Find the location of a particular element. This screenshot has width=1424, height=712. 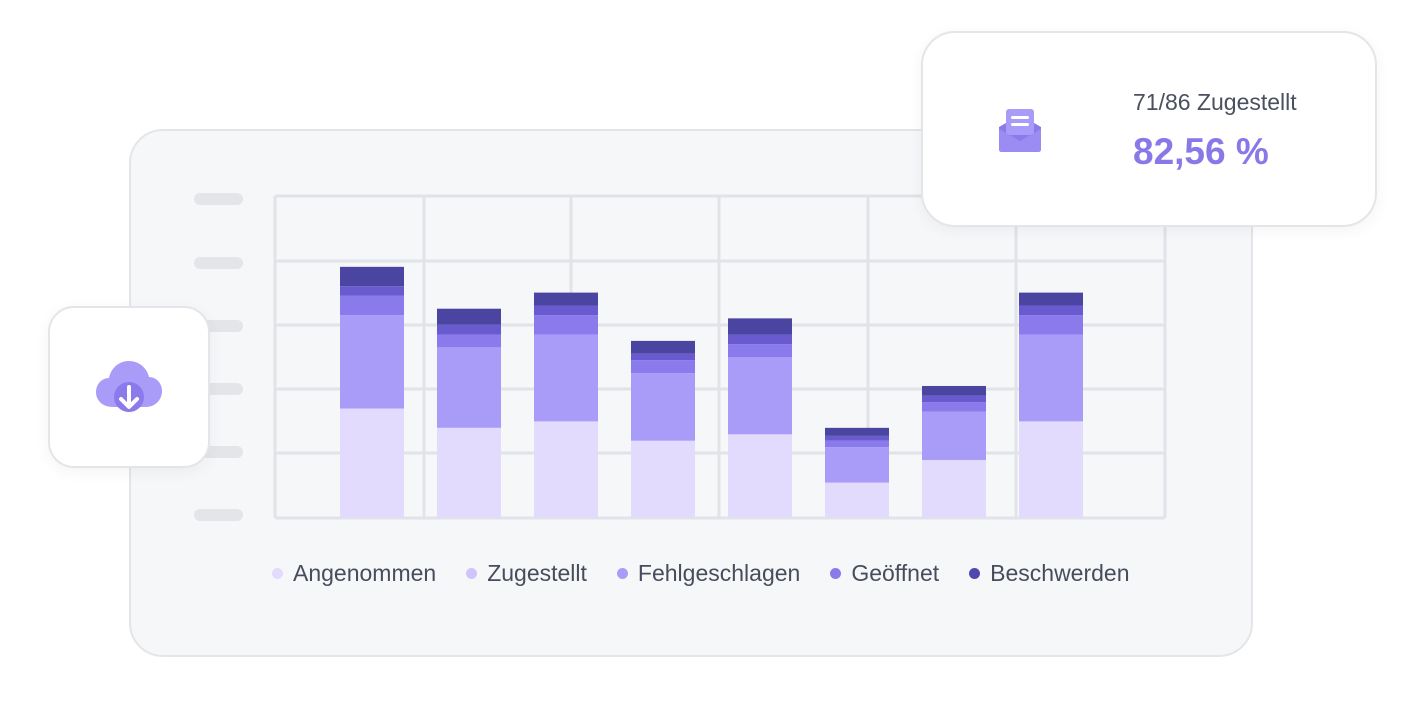

bar-2-beschwerden is located at coordinates (469, 316).